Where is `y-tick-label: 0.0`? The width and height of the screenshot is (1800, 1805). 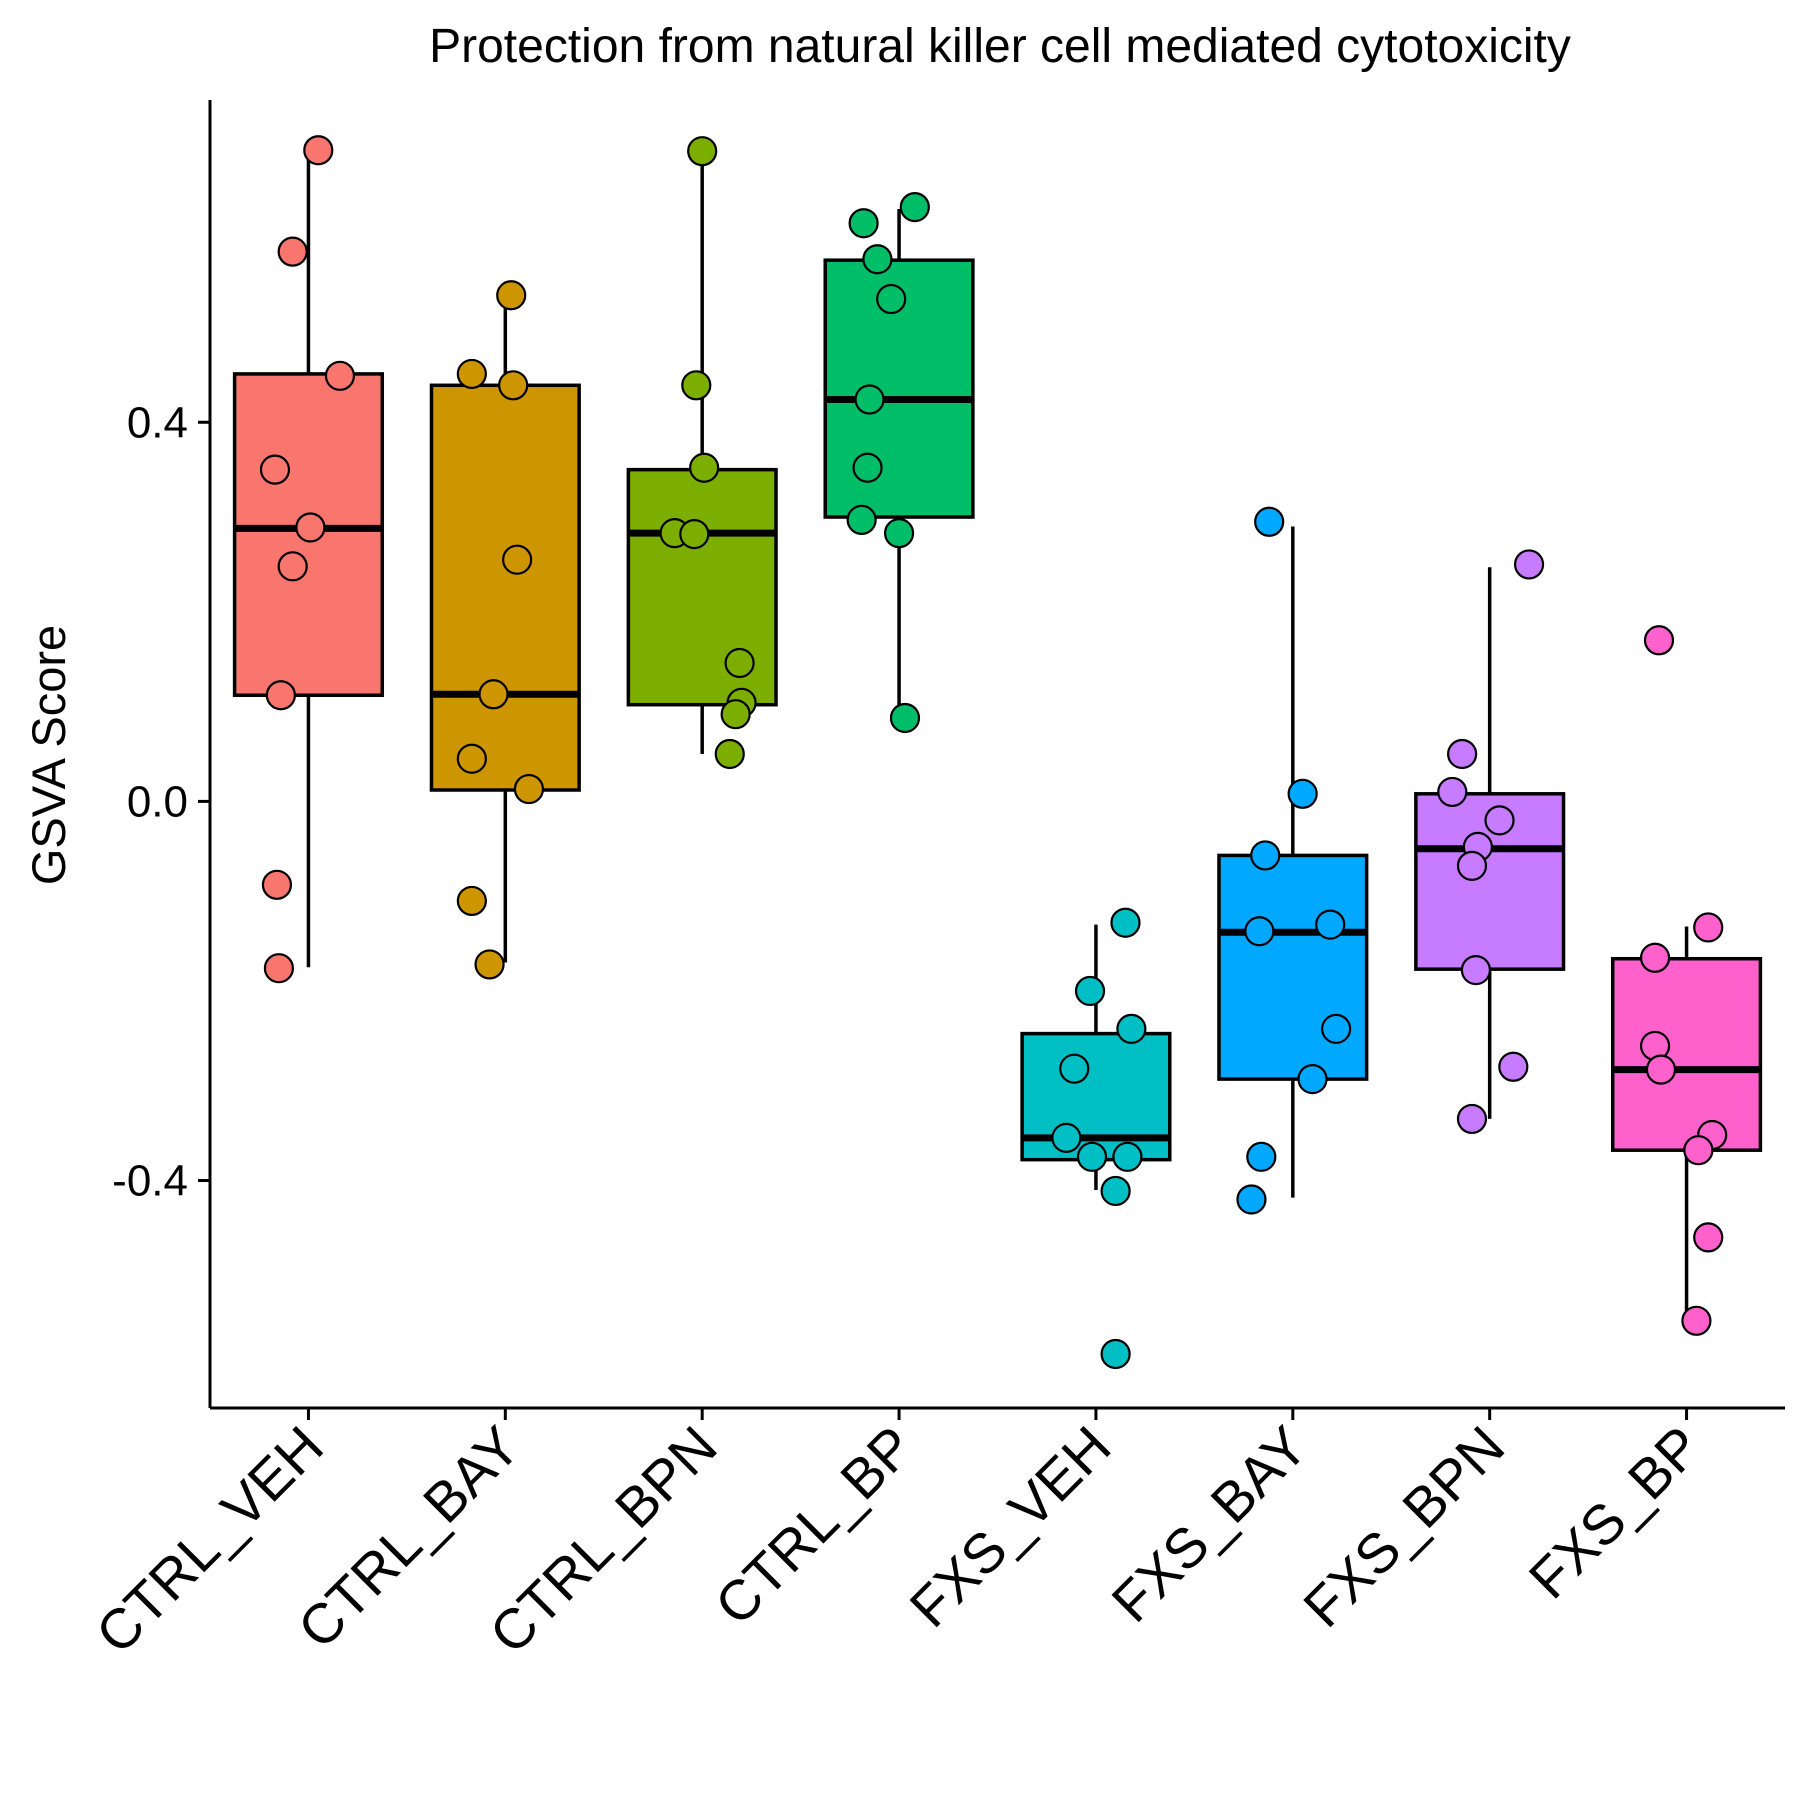
y-tick-label: 0.0 is located at coordinates (157, 801).